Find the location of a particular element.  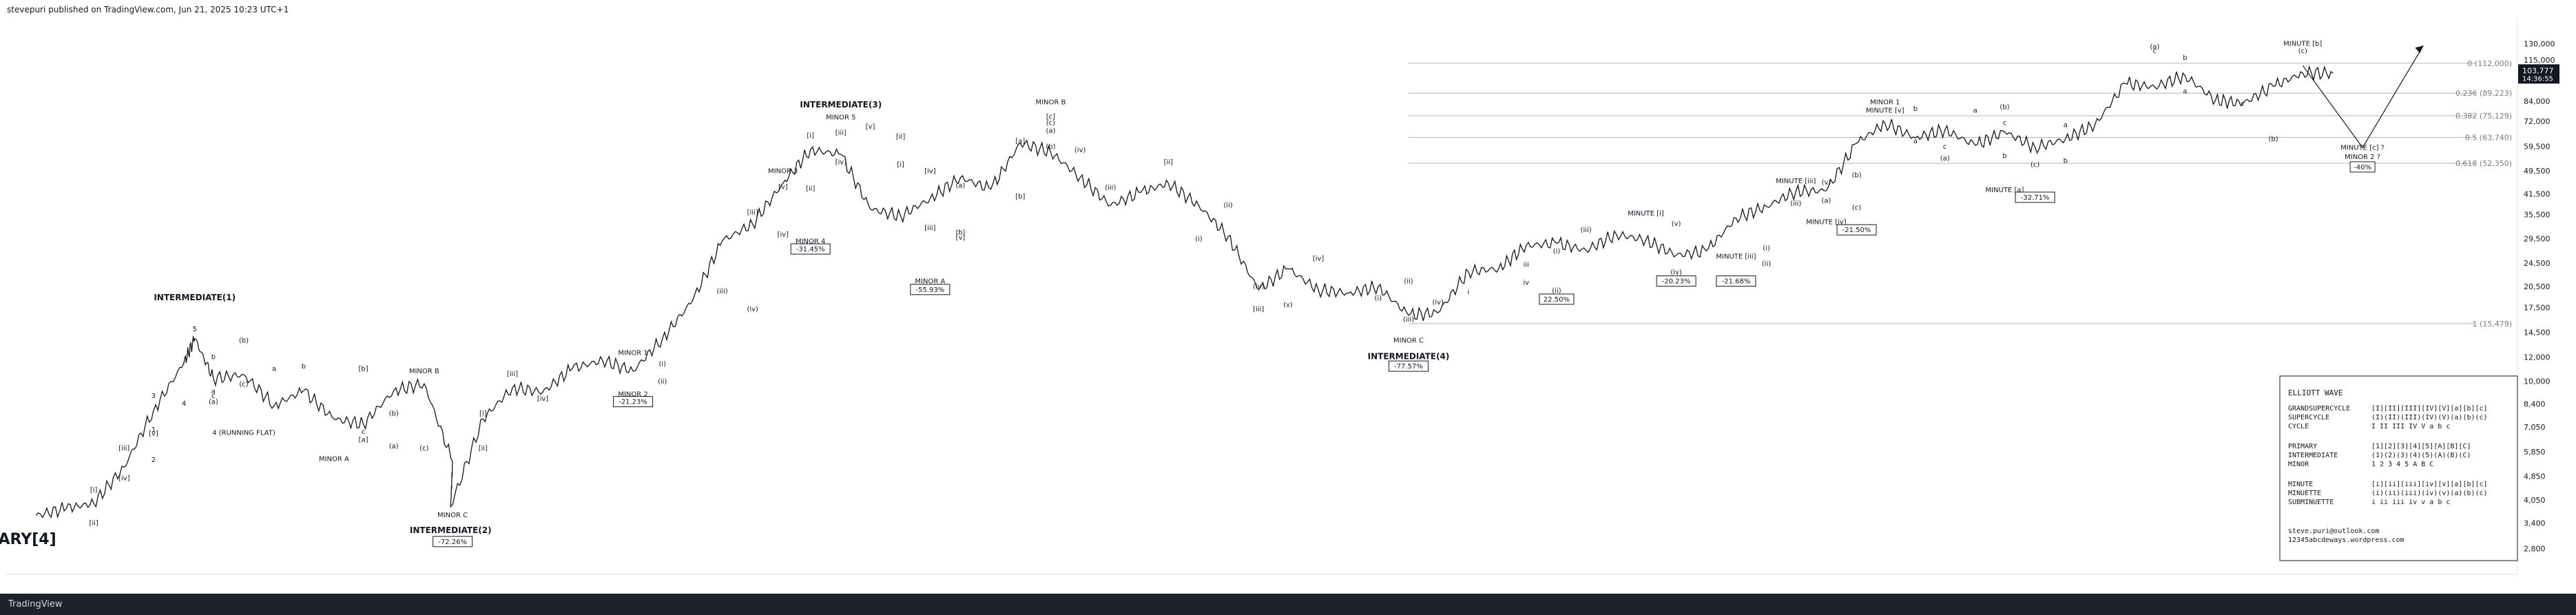

wave-label-6: MINOR 5 is located at coordinates (840, 118).